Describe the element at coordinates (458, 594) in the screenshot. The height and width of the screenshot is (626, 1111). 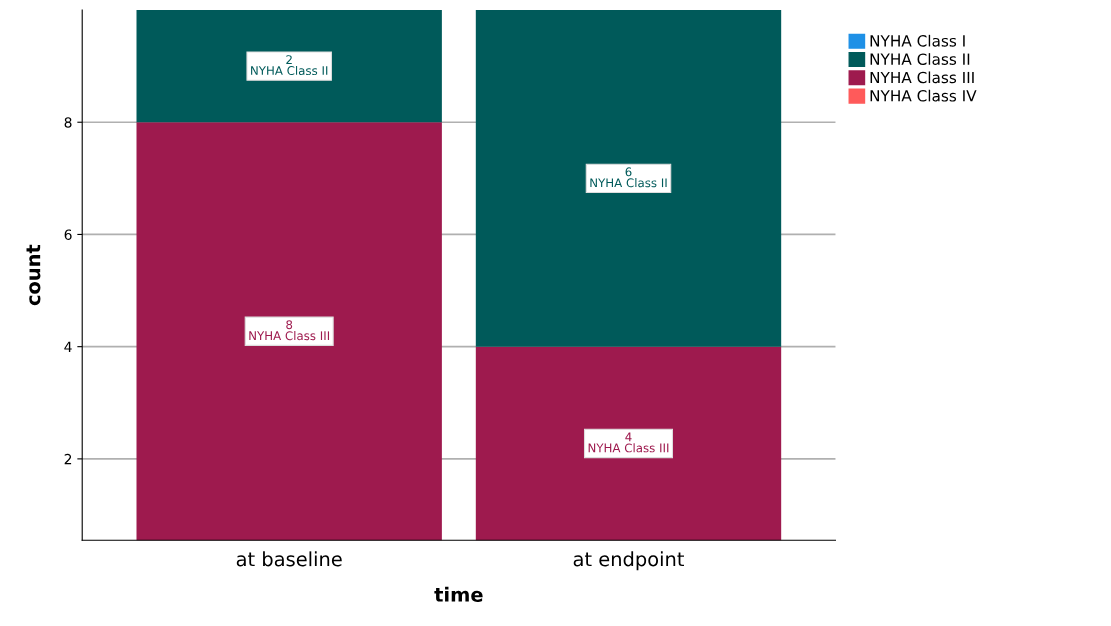
I see `x-axis-title: time` at that location.